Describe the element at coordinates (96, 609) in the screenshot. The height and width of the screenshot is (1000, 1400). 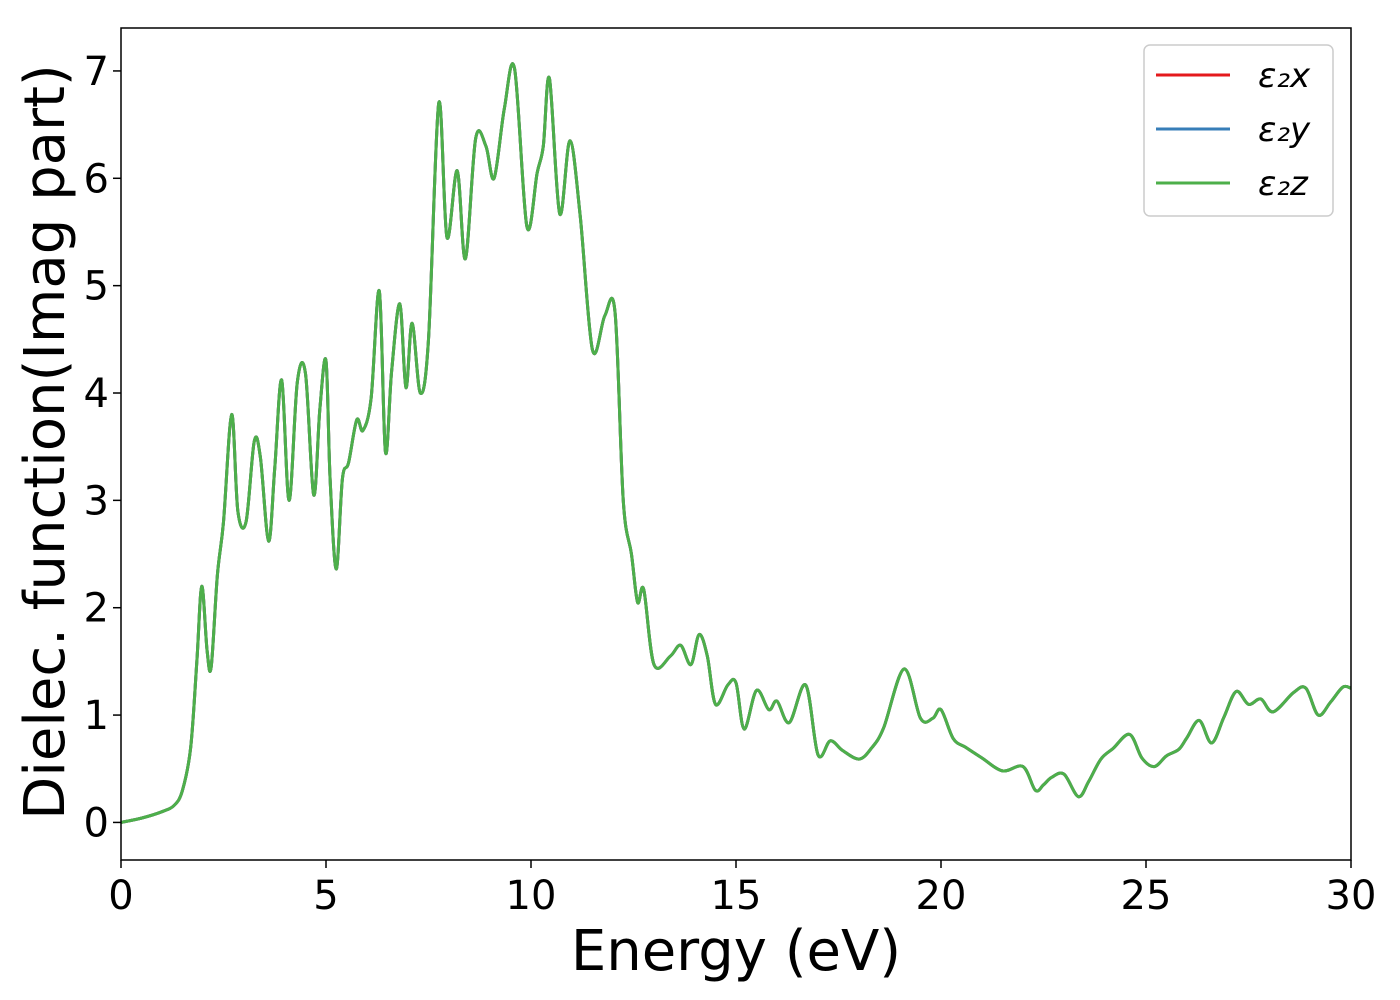
I see `y-tick-label: 2` at that location.